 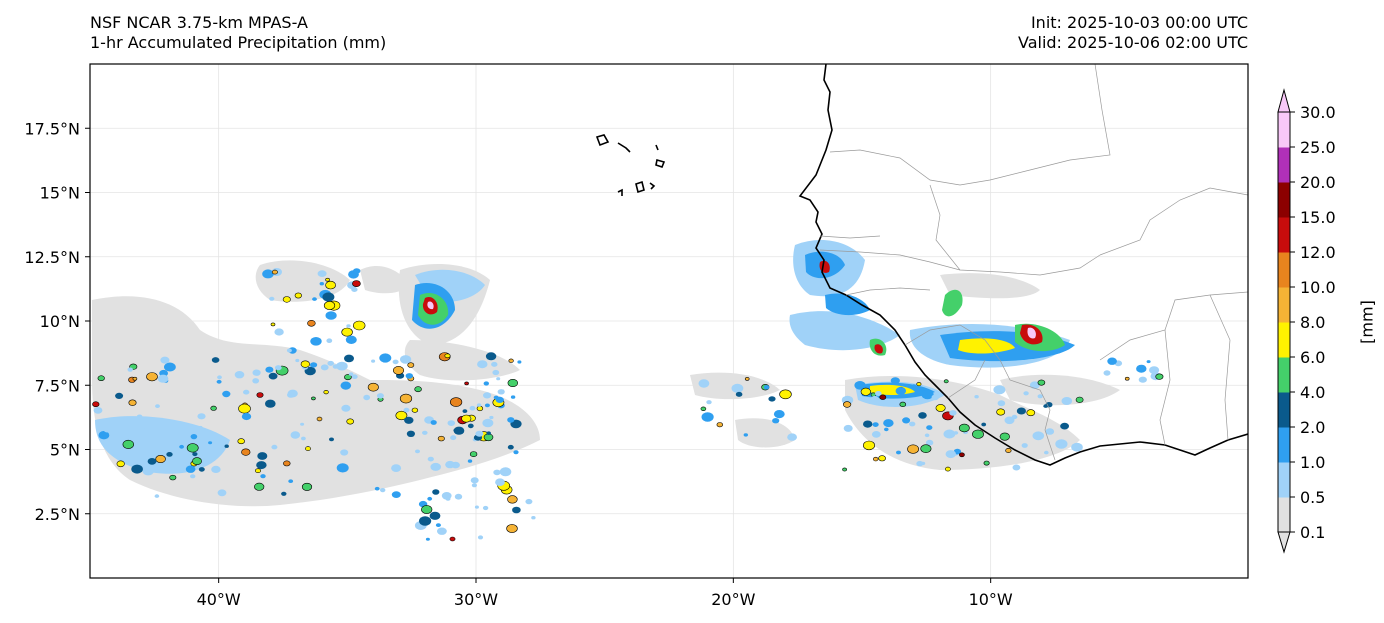 I want to click on colorbar-level-label: 0.1, so click(x=1312, y=532).